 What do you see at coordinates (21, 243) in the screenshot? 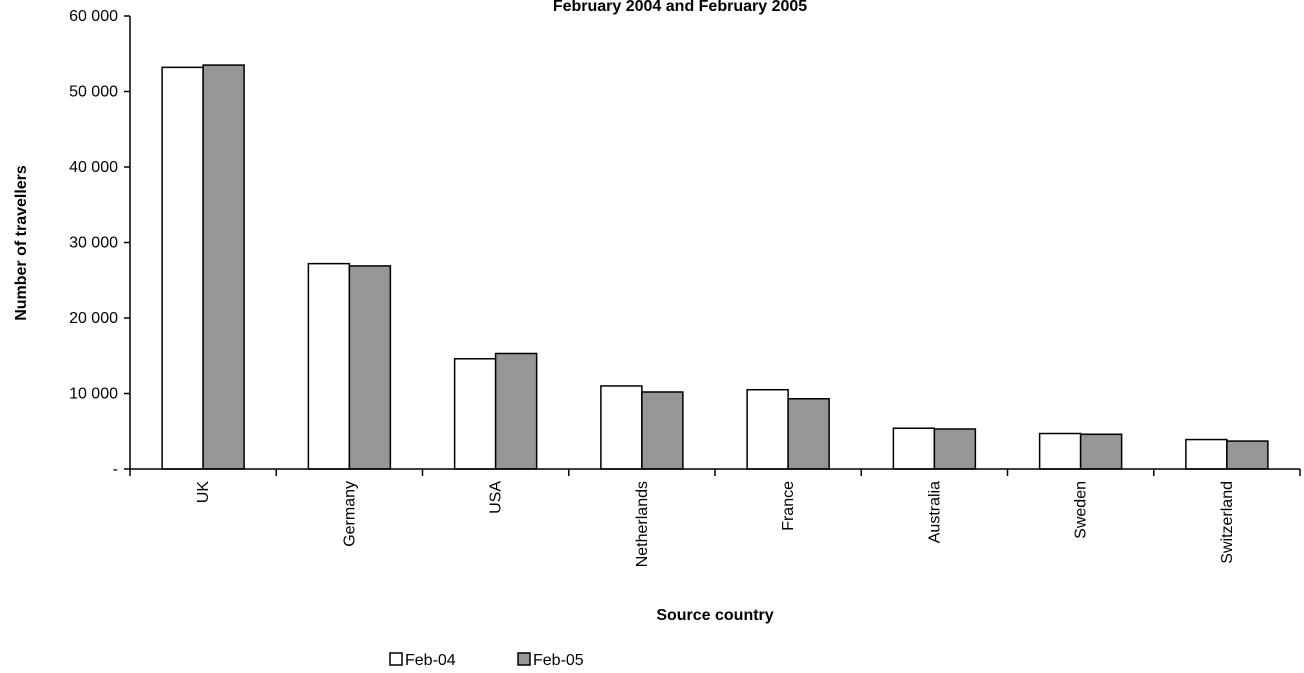
I see `y-axis-title: Number of travellers` at bounding box center [21, 243].